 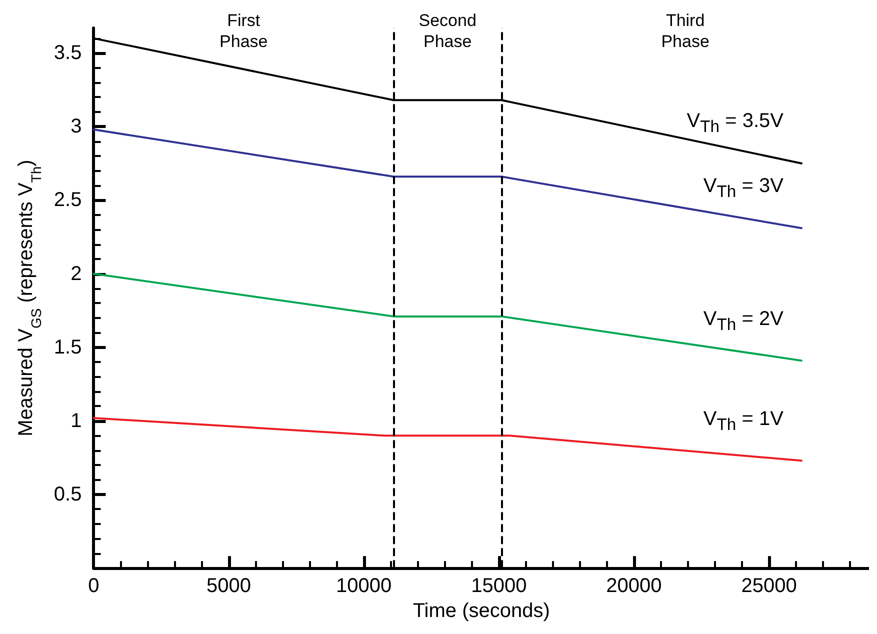 I want to click on y-axis-title: Measured VGS (represents VTh), so click(x=29, y=298).